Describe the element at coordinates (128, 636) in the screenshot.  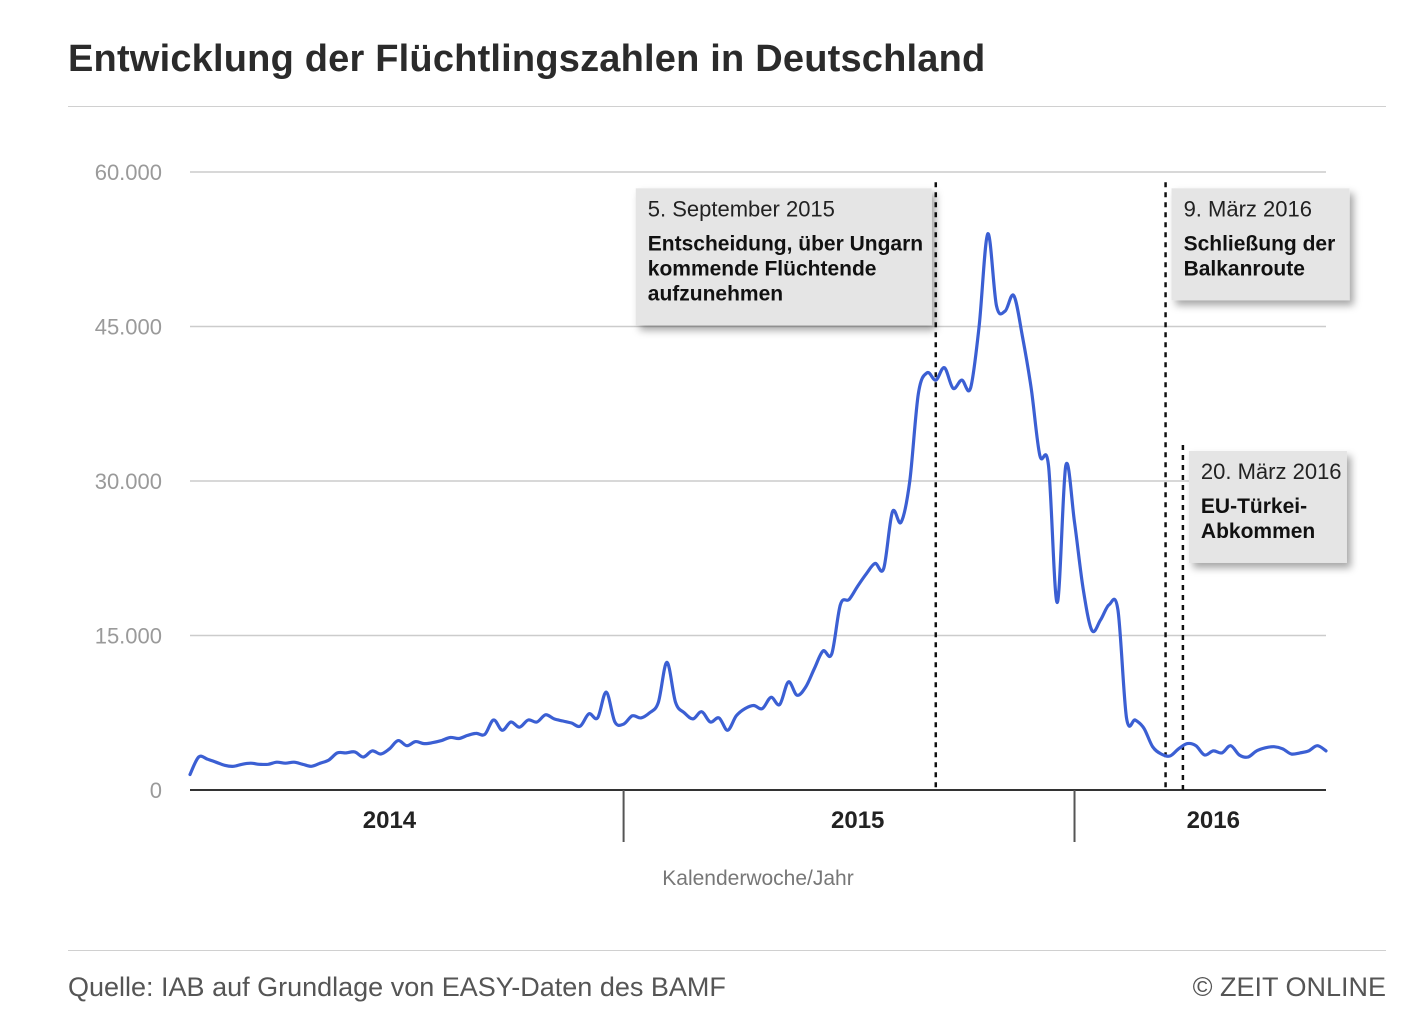
I see `y-tick-label: 15.000` at that location.